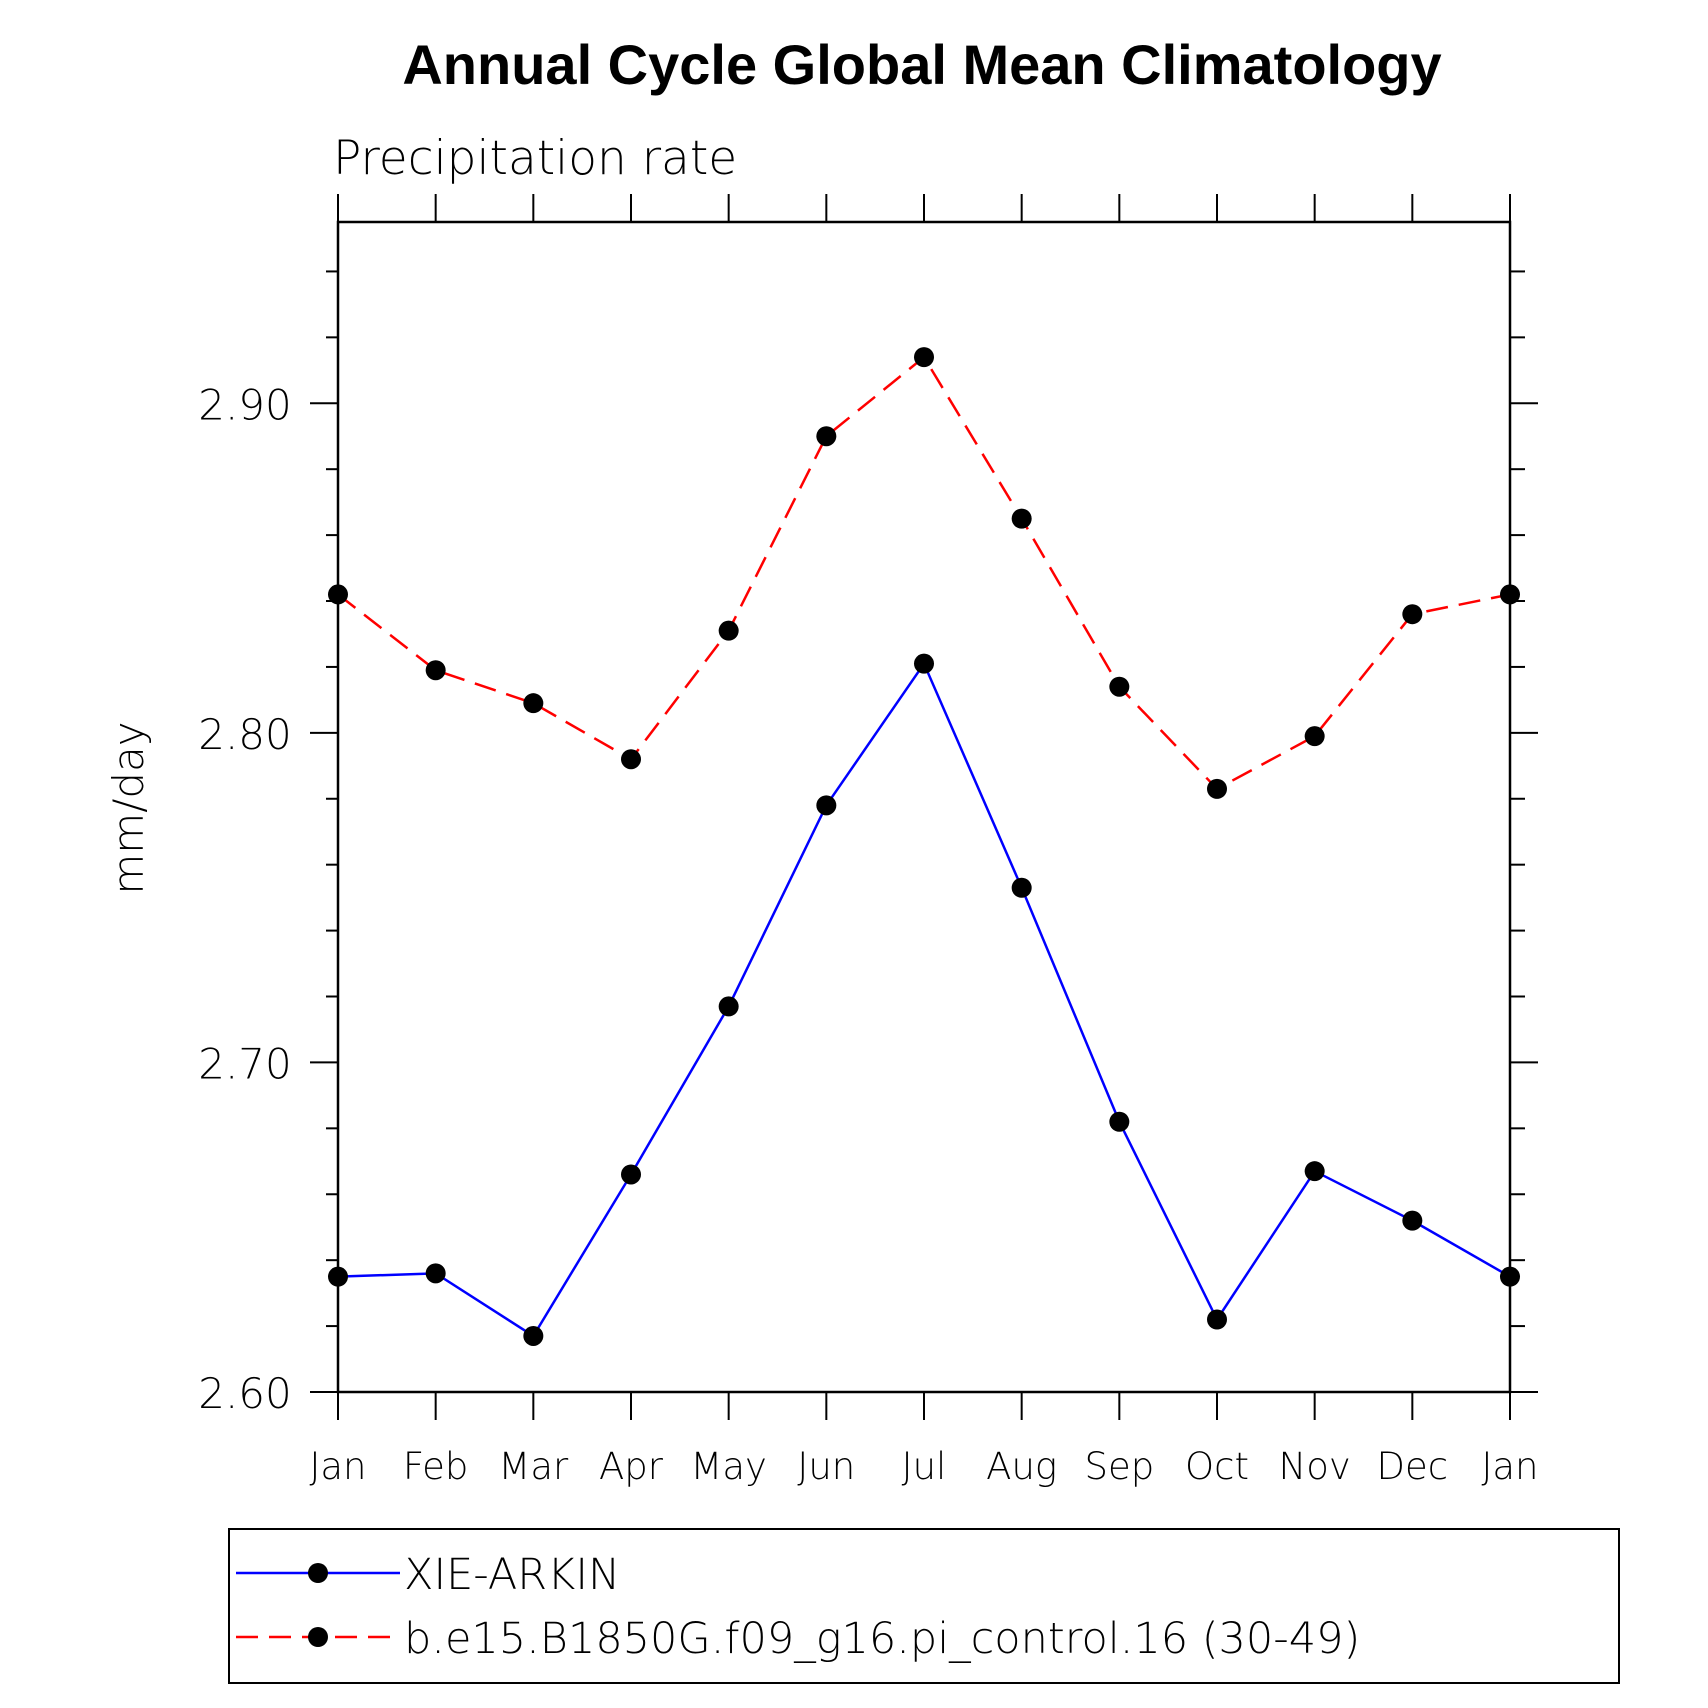 This screenshot has width=1708, height=1708. What do you see at coordinates (128, 807) in the screenshot?
I see `y-axis-label: mm/day` at bounding box center [128, 807].